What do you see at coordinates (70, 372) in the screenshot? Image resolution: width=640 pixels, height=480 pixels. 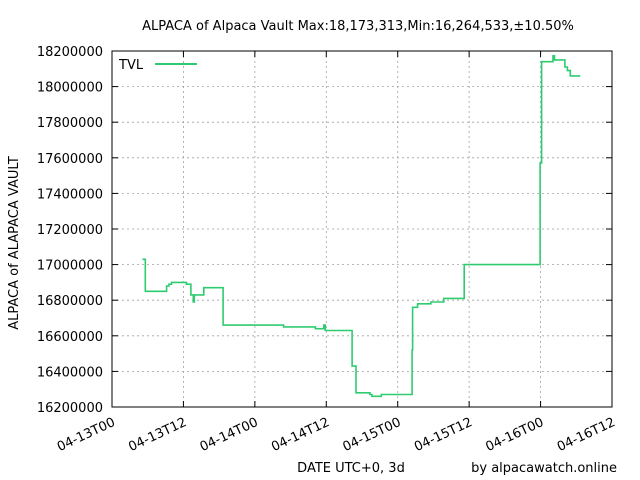 I see `y-tick-label: 16400000` at bounding box center [70, 372].